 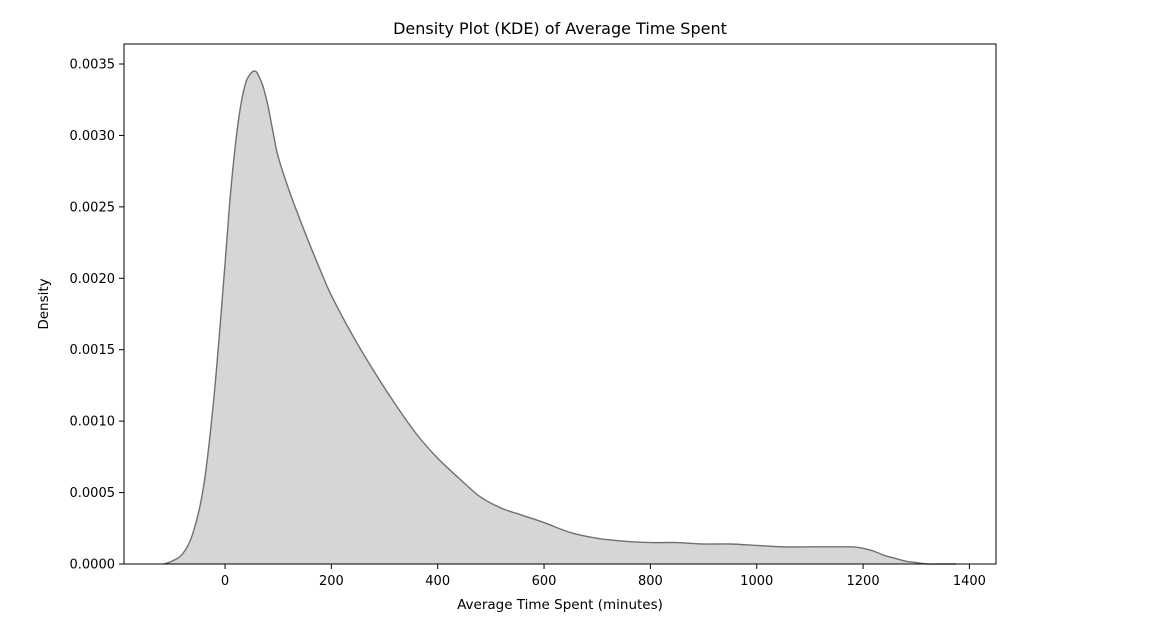 I want to click on y-tick-label: 0.0025, so click(x=93, y=207).